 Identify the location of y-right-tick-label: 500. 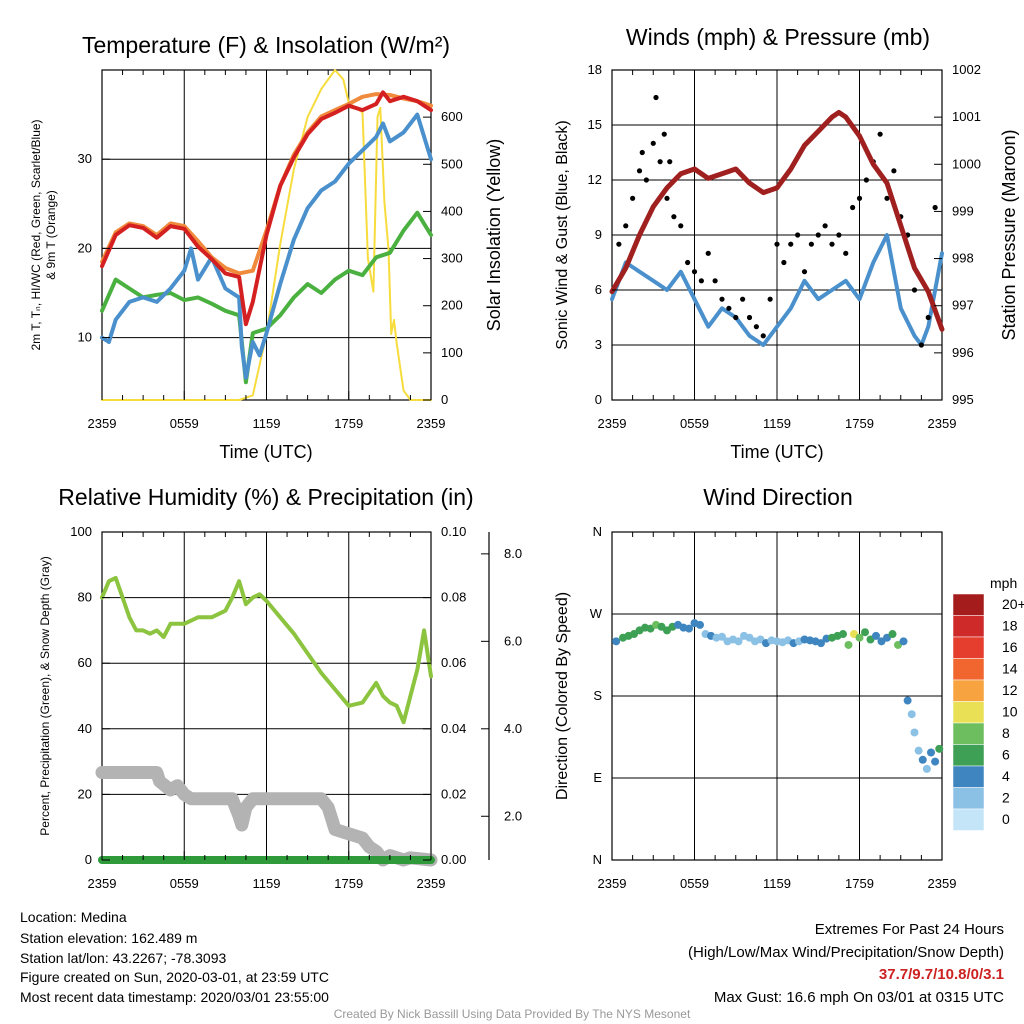
(452, 163).